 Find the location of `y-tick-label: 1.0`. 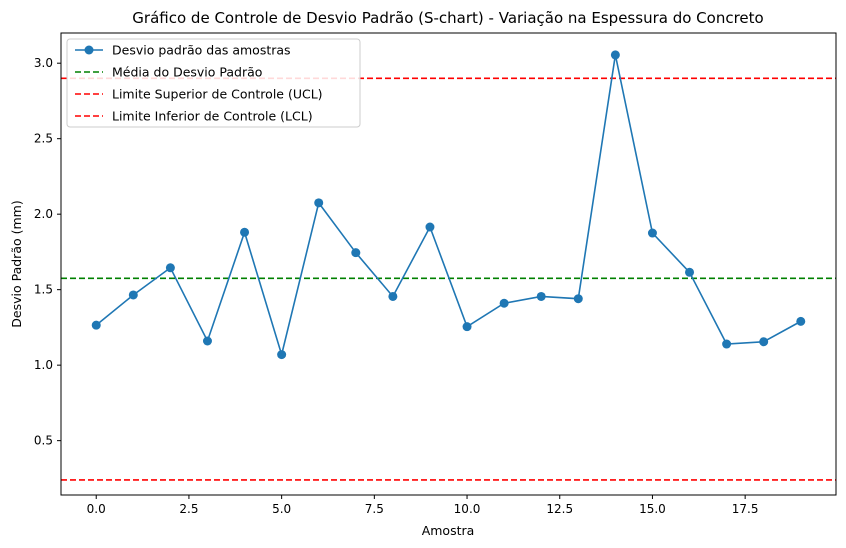

y-tick-label: 1.0 is located at coordinates (43, 365).